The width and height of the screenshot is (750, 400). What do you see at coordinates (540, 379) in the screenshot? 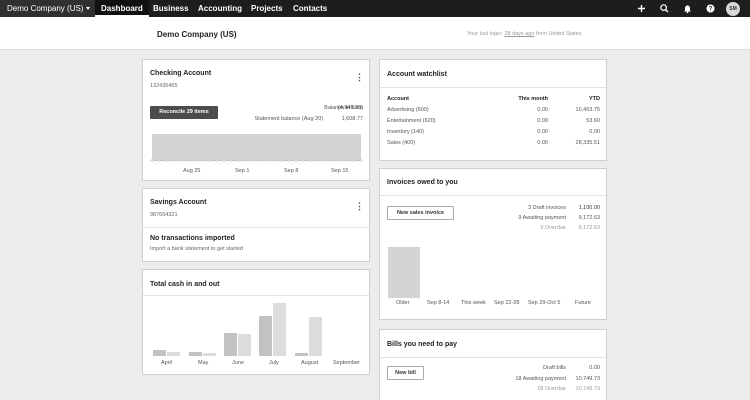
I see `awaiting-payment-link: 18 Awaiting payment` at bounding box center [540, 379].